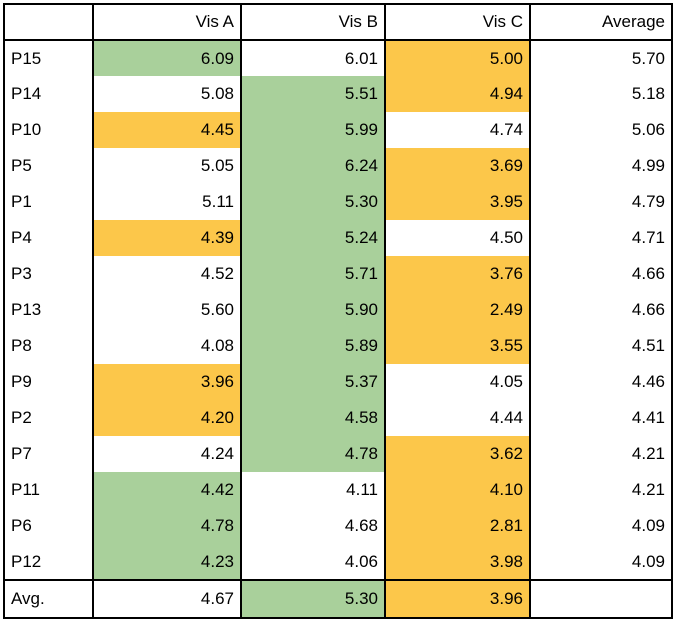 This screenshot has width=684, height=625. What do you see at coordinates (48, 599) in the screenshot?
I see `average-label: Avg.` at bounding box center [48, 599].